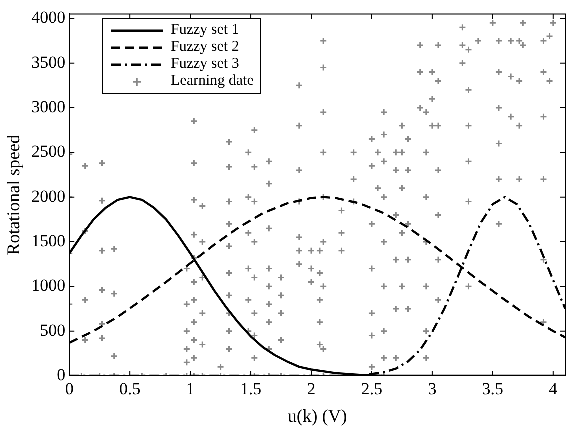 The image size is (571, 430). I want to click on x-tick-label: 3, so click(432, 389).